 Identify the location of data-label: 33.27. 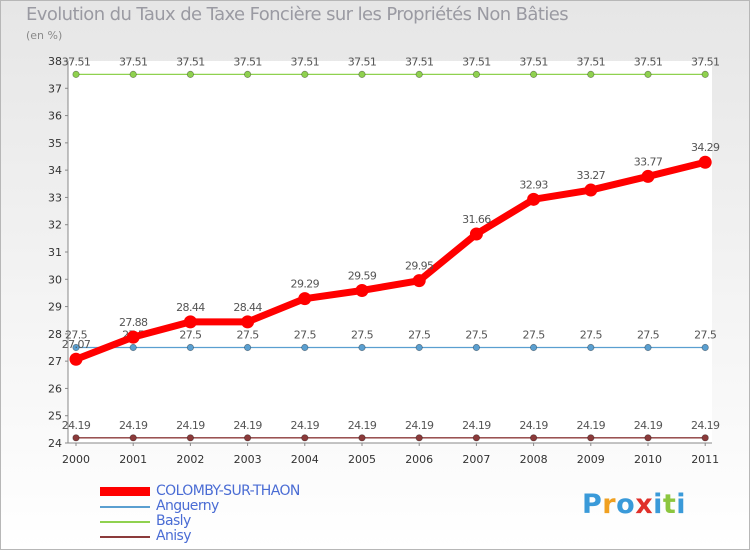
(591, 175).